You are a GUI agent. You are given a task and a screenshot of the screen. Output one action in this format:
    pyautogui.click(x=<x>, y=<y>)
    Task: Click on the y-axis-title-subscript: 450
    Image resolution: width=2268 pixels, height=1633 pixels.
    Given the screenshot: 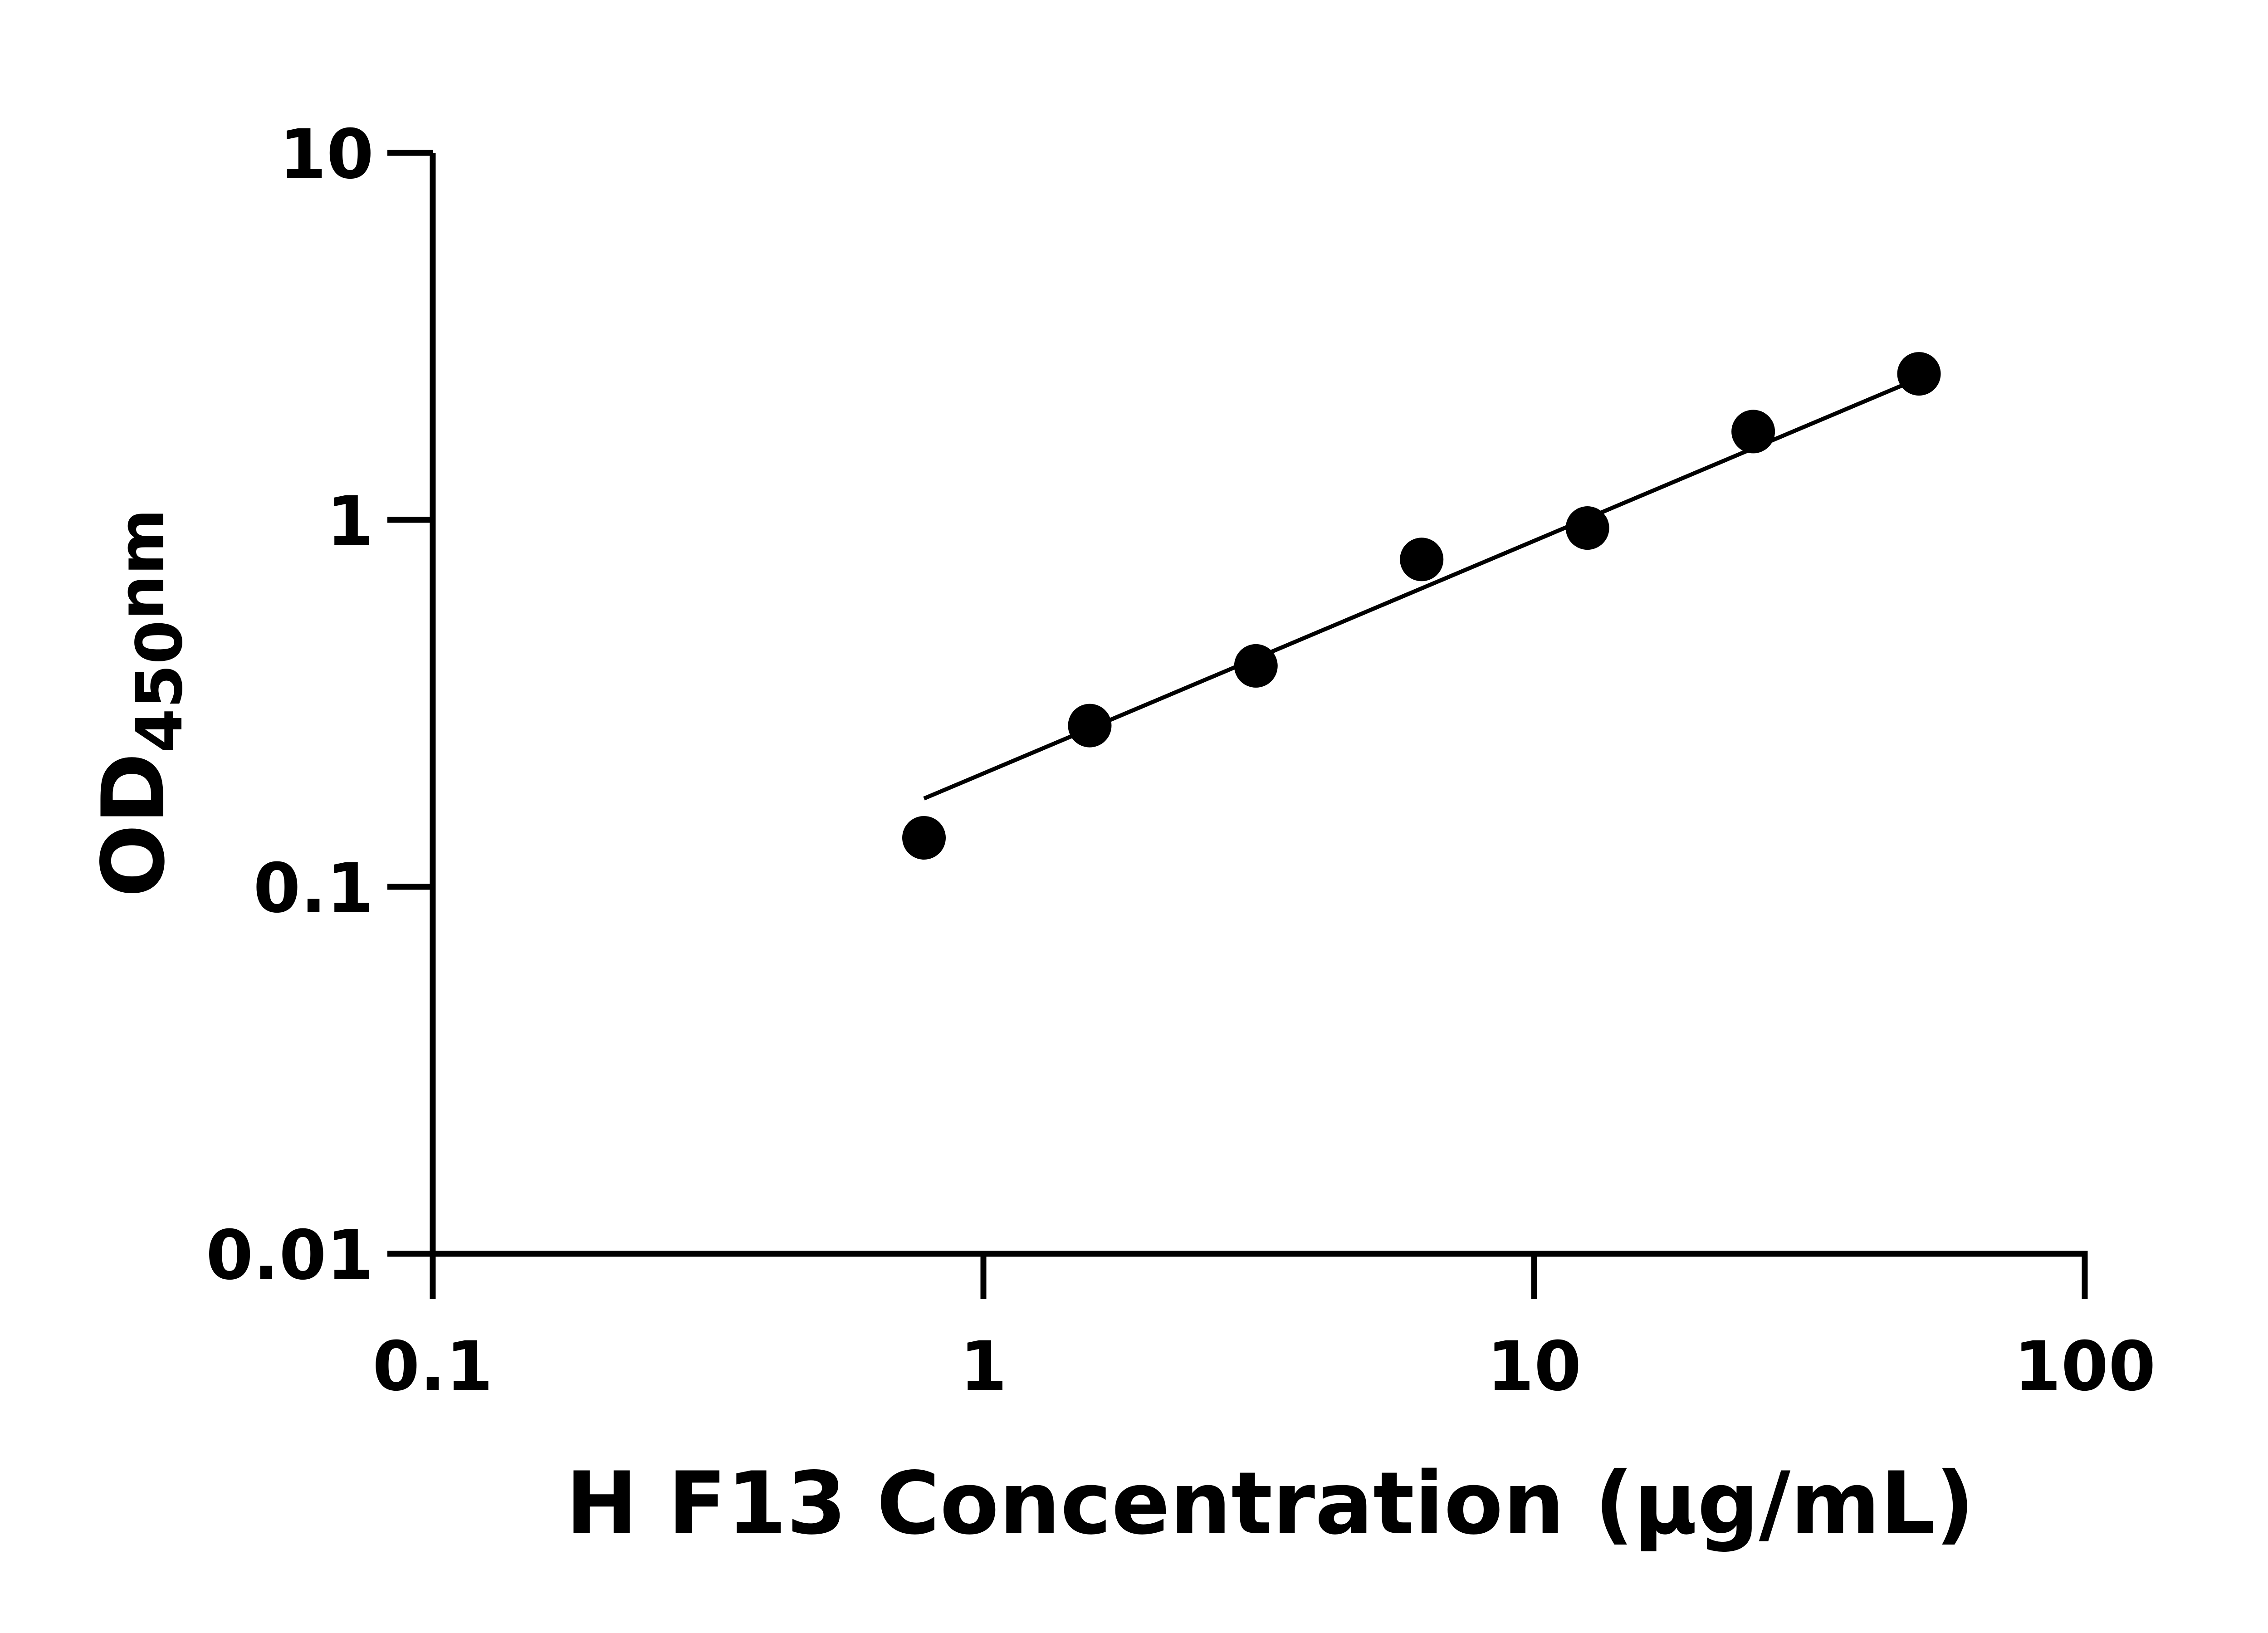 What is the action you would take?
    pyautogui.click(x=160, y=686)
    